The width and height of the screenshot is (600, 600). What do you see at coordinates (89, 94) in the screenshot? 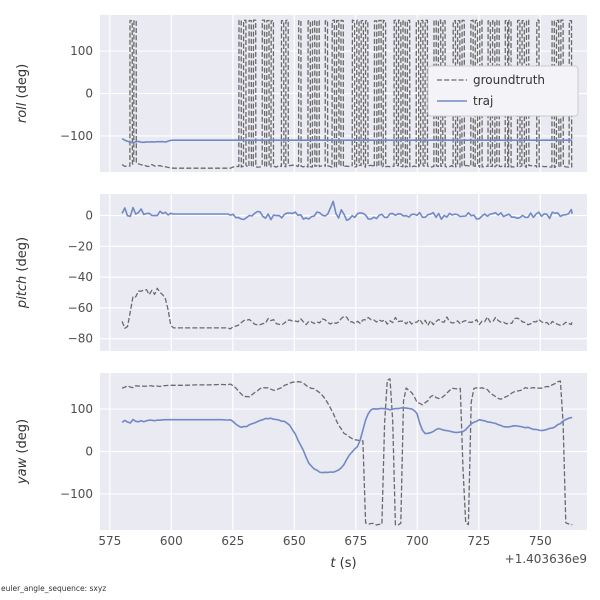
I see `ytick-label-roll: 0` at bounding box center [89, 94].